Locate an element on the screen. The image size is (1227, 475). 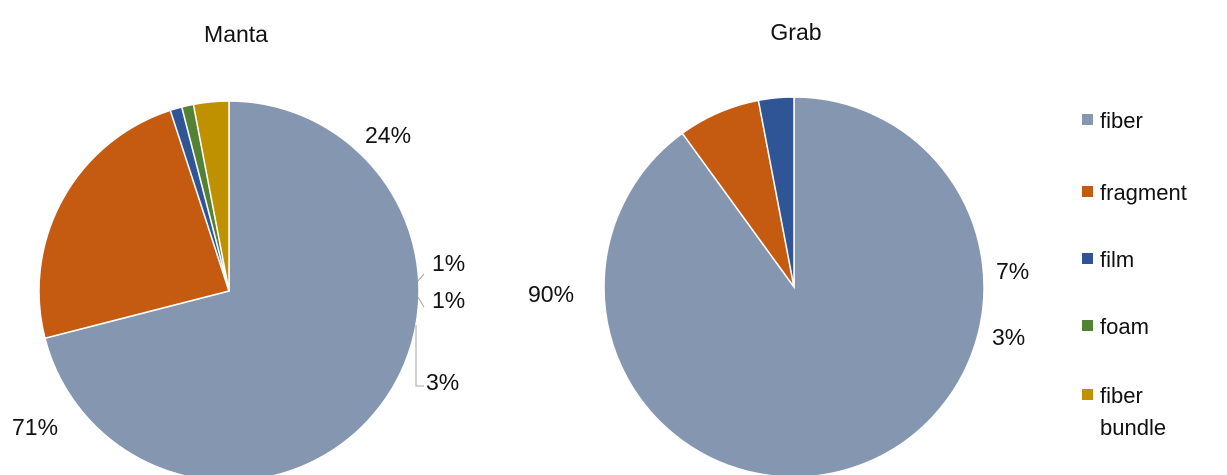
grab-data-label-fragment: 7% is located at coordinates (1012, 271).